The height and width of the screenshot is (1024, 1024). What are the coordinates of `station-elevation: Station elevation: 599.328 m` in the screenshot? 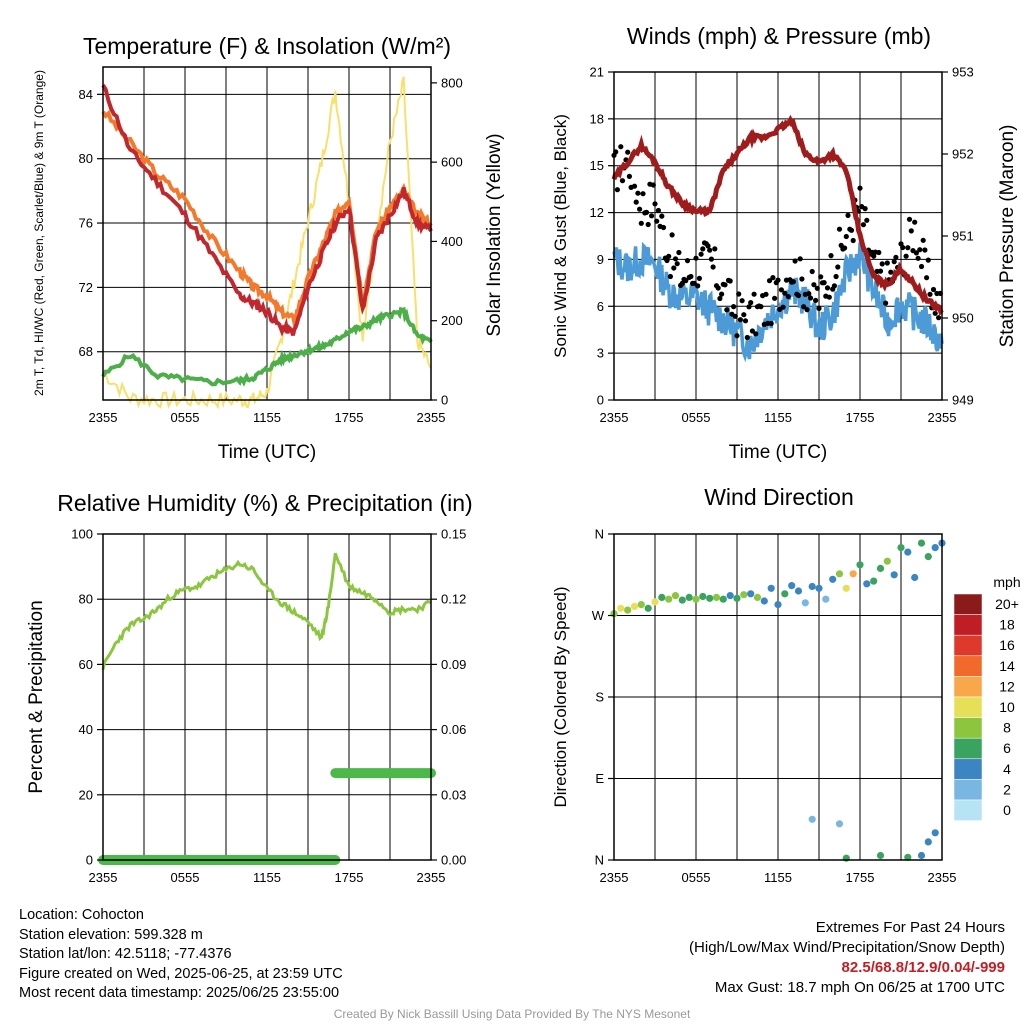 It's located at (111, 934).